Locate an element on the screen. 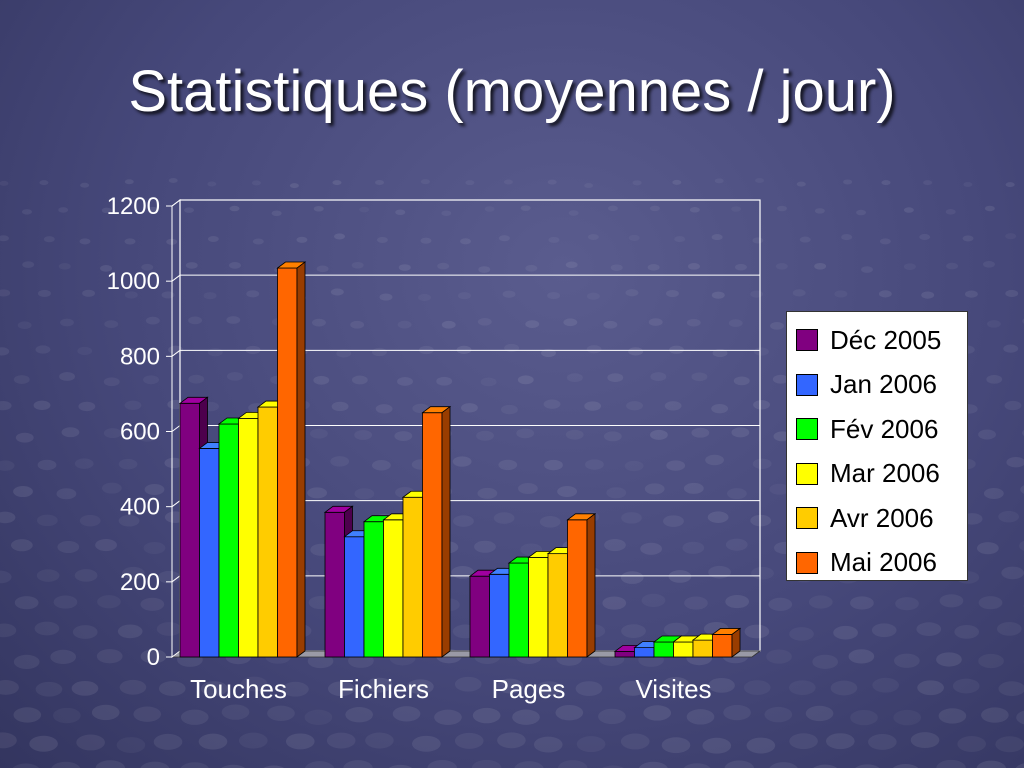 The width and height of the screenshot is (1024, 768). legend-label: Mar 2006 is located at coordinates (885, 473).